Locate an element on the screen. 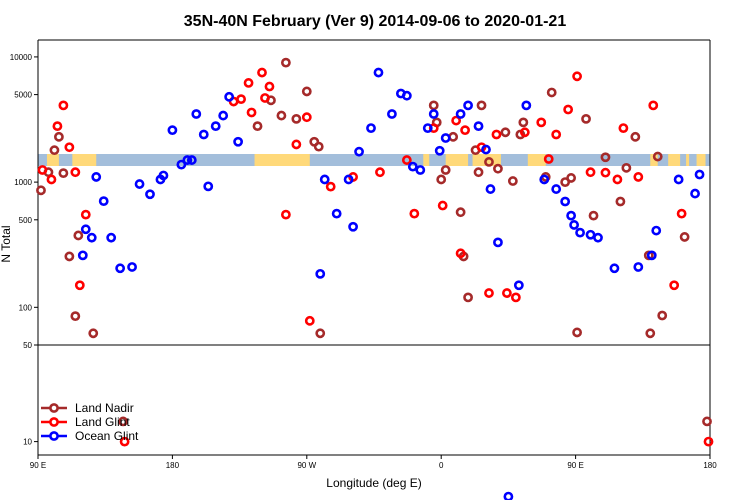 This screenshot has width=750, height=500. legend-label: Land Nadir is located at coordinates (104, 408).